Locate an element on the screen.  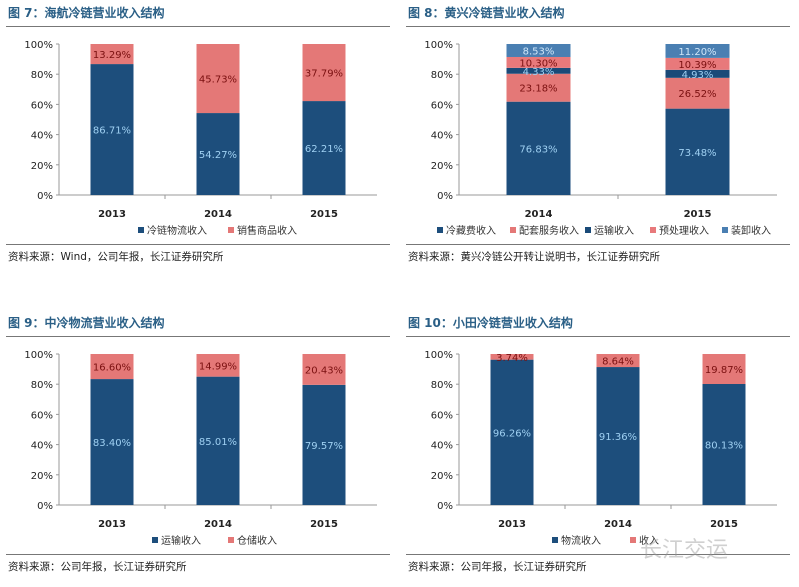
figure-title: 图 9：中冷物流营业收入结构 is located at coordinates (86, 323).